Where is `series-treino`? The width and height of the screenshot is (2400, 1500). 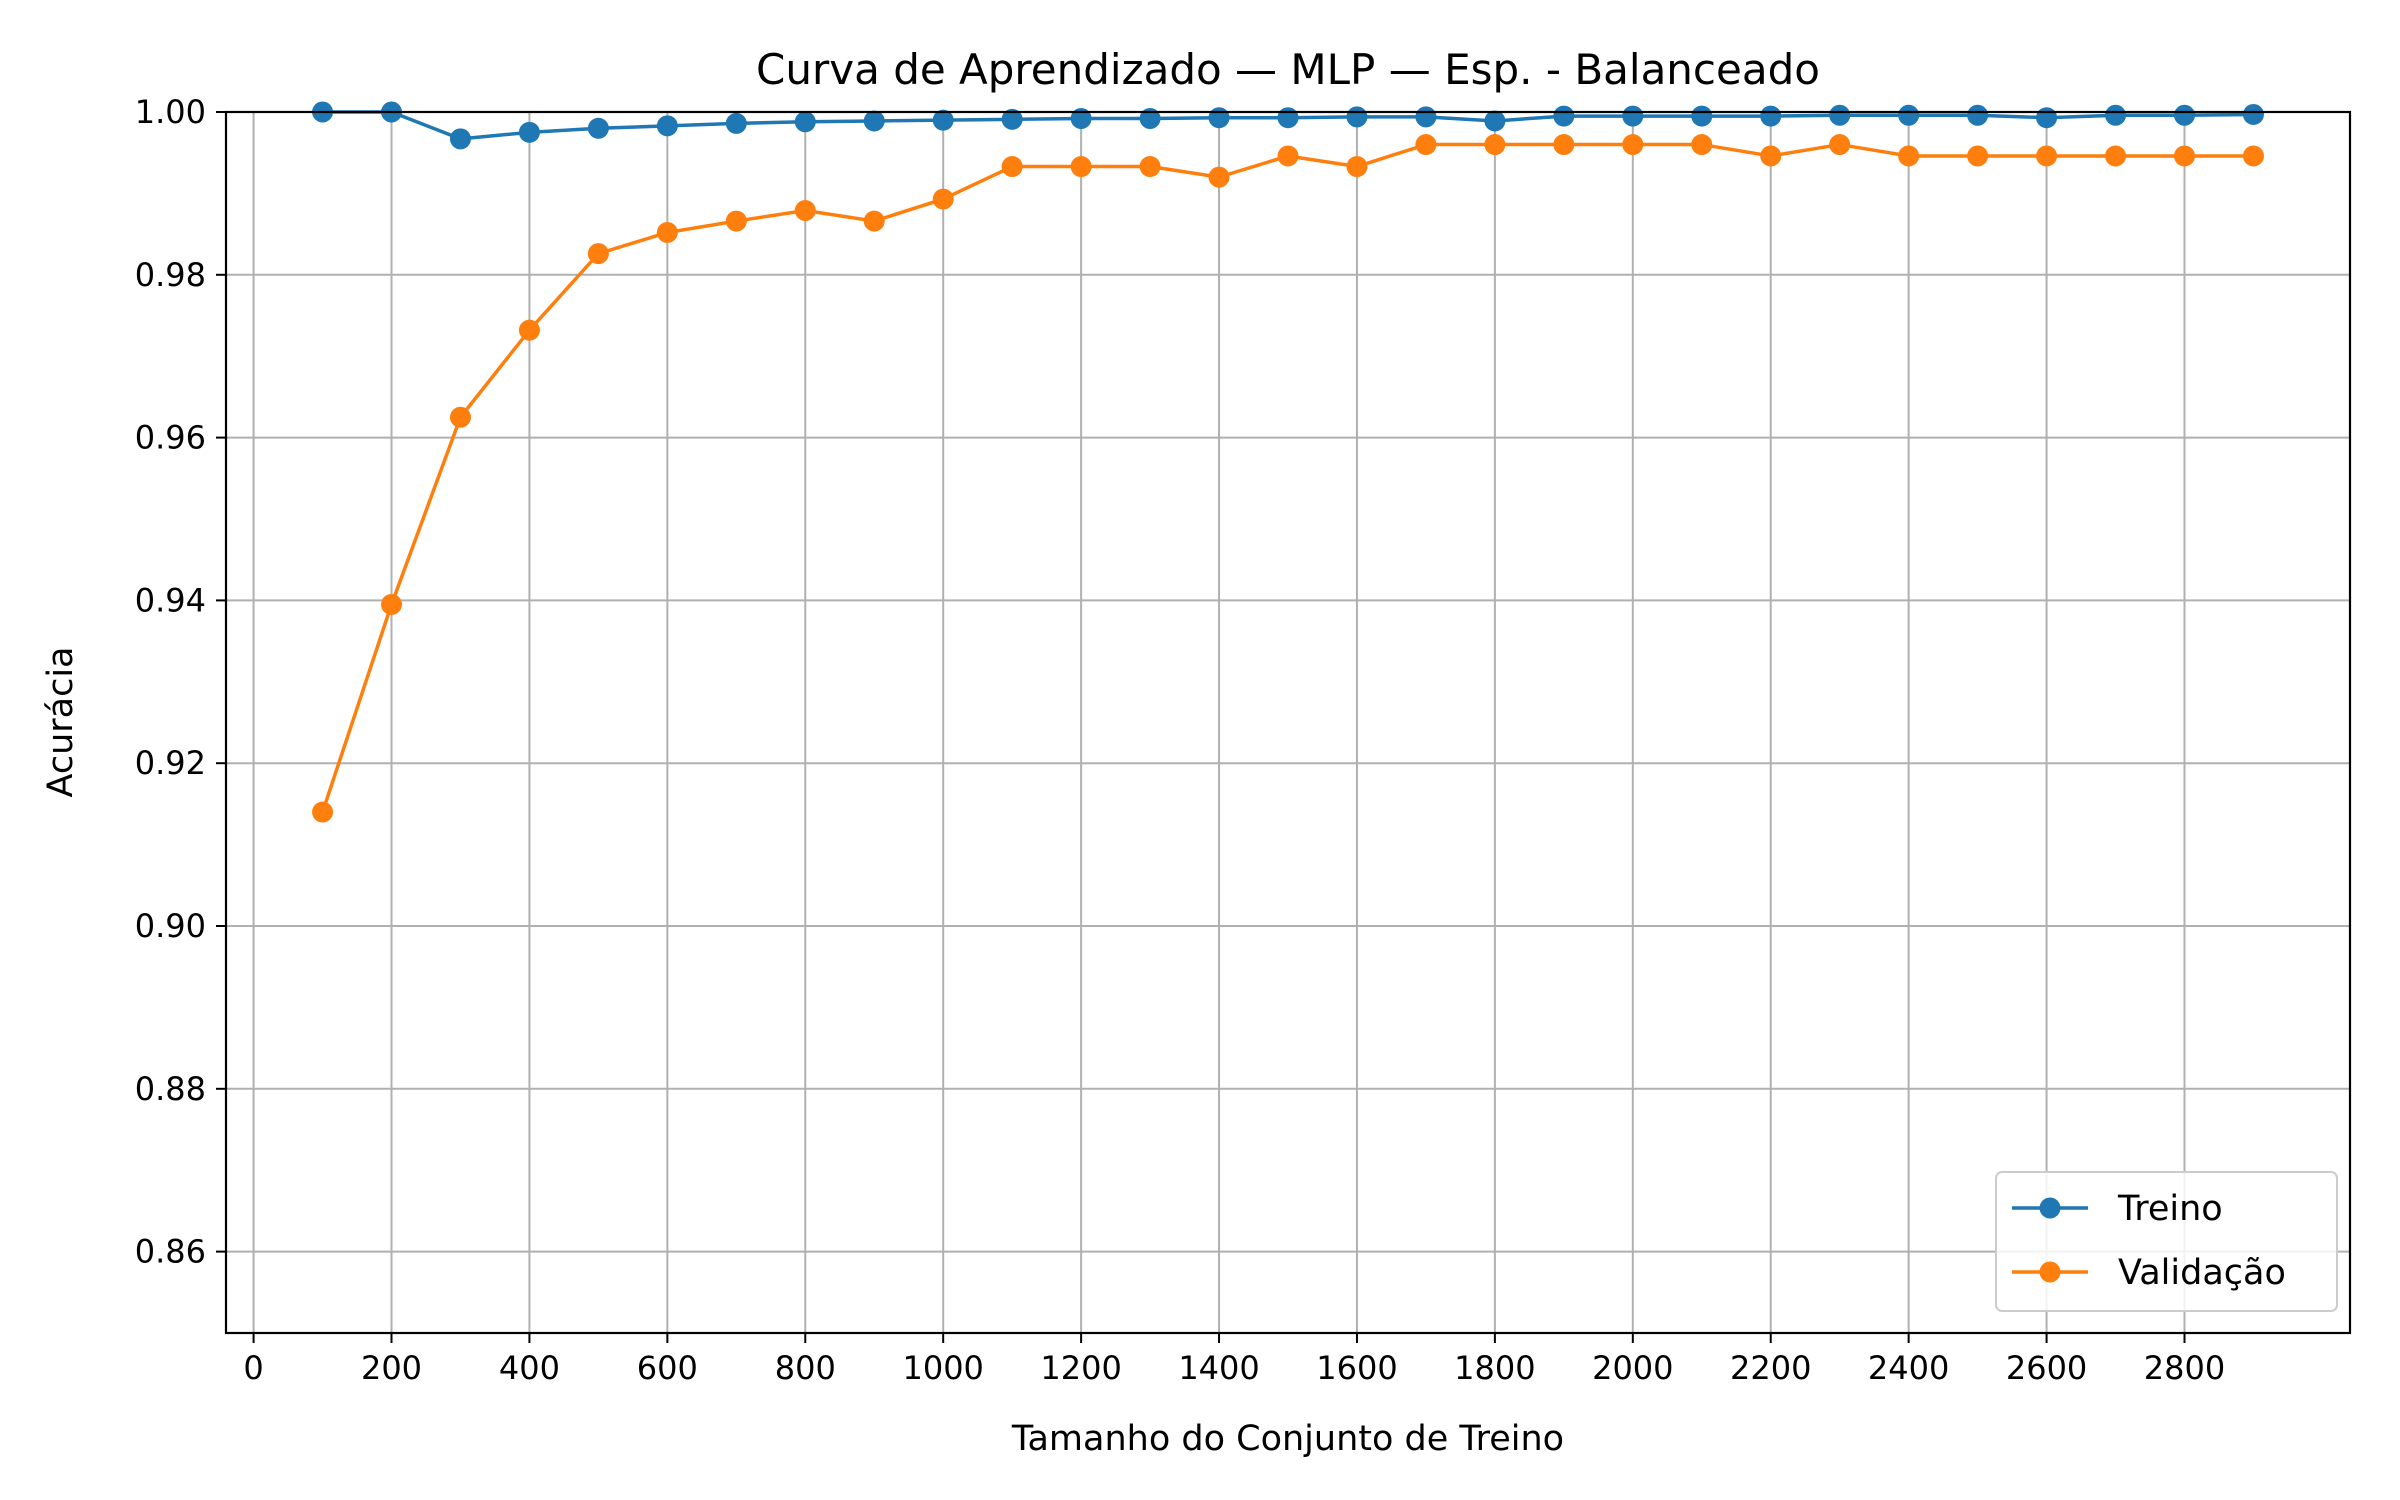
series-treino is located at coordinates (1288, 125).